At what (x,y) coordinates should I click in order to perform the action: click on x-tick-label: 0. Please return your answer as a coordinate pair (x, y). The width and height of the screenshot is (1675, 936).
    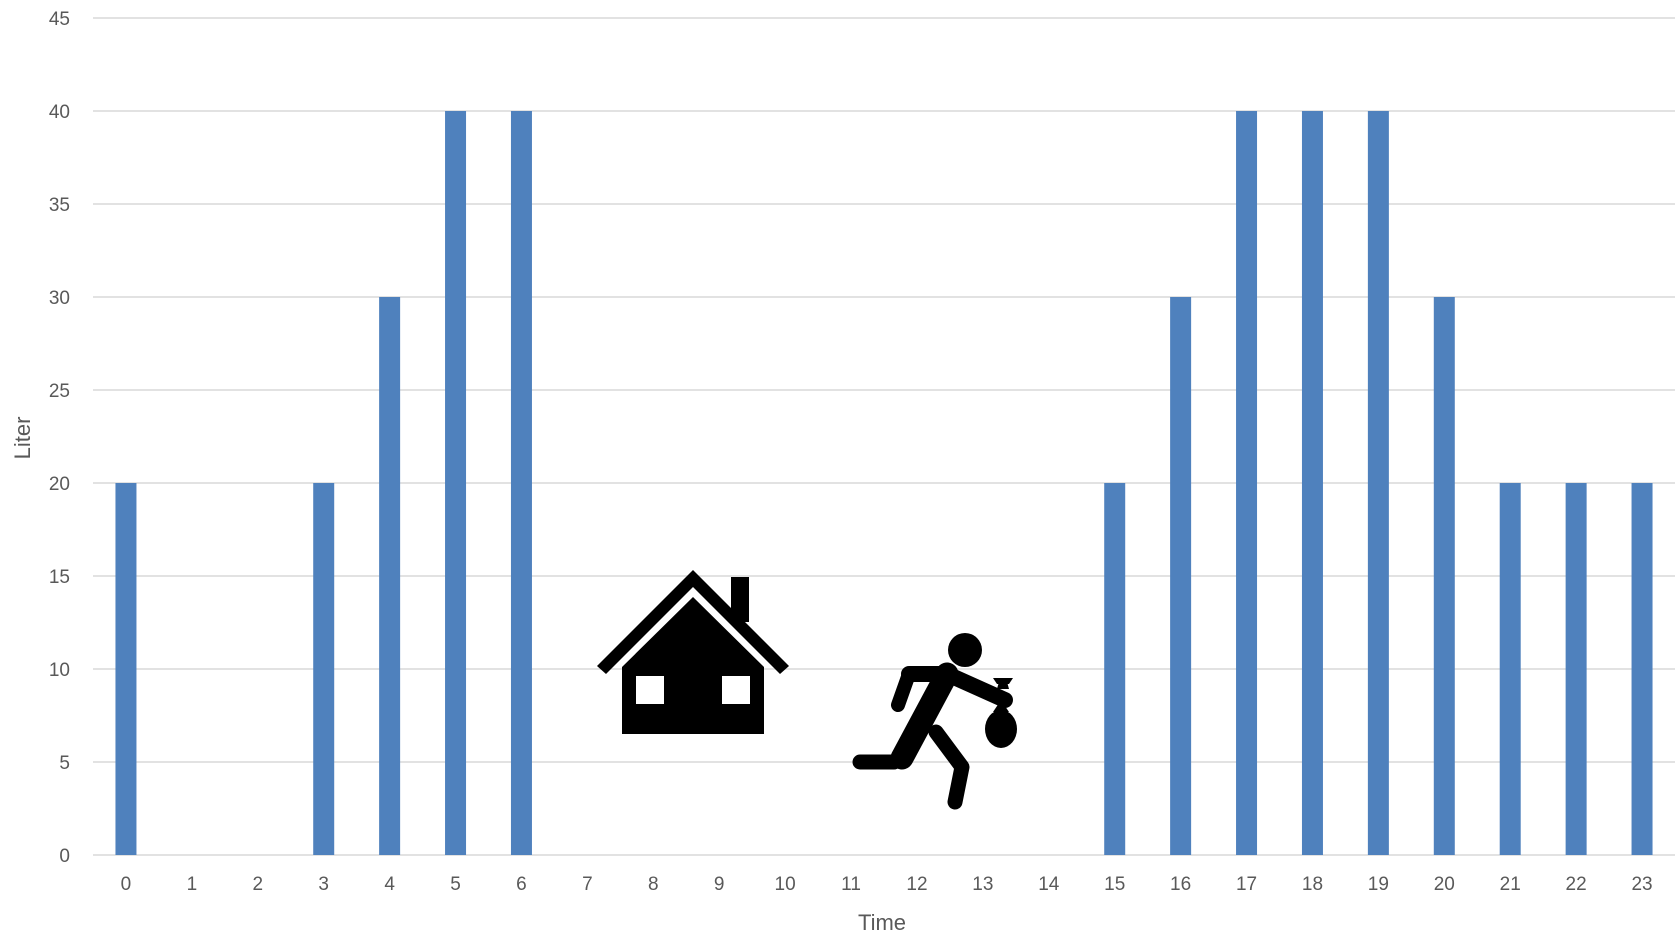
    Looking at the image, I should click on (126, 884).